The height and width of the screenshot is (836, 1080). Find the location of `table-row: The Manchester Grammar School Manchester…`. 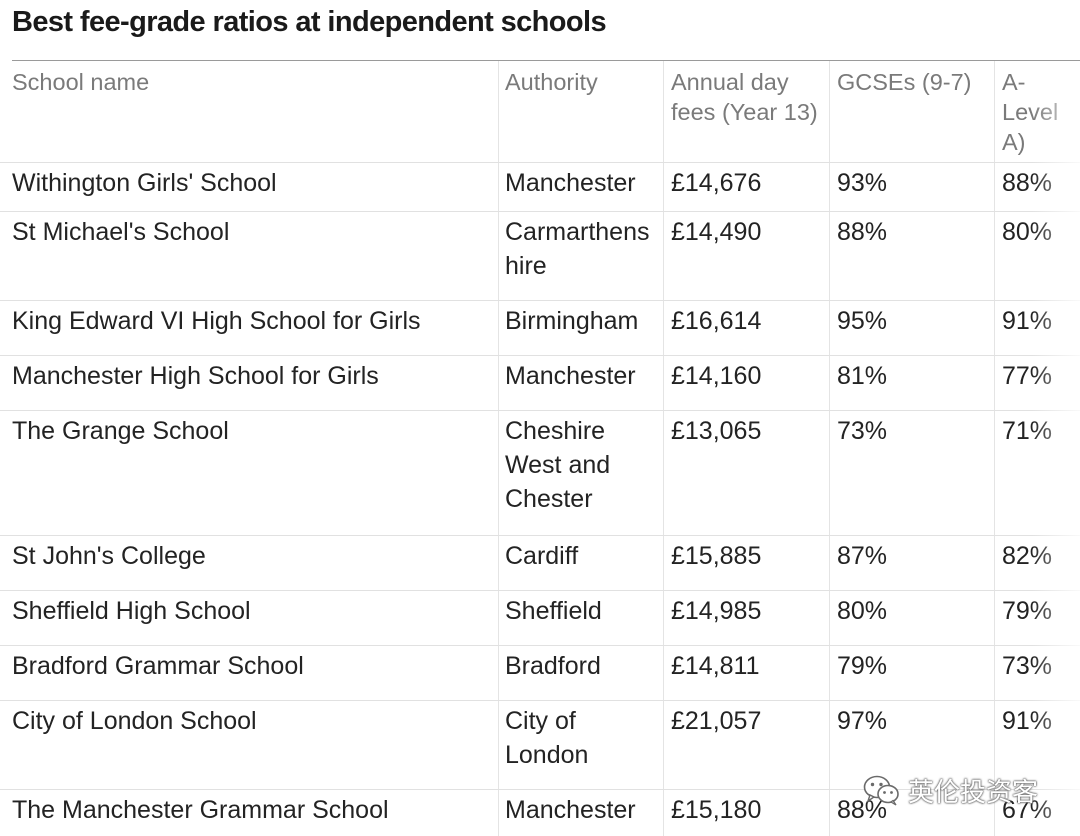

table-row: The Manchester Grammar School Manchester… is located at coordinates (540, 812).